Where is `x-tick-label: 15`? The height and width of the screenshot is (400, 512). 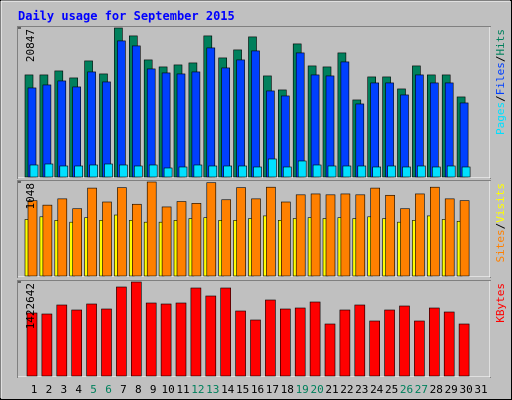 x-tick-label: 15 is located at coordinates (242, 389).